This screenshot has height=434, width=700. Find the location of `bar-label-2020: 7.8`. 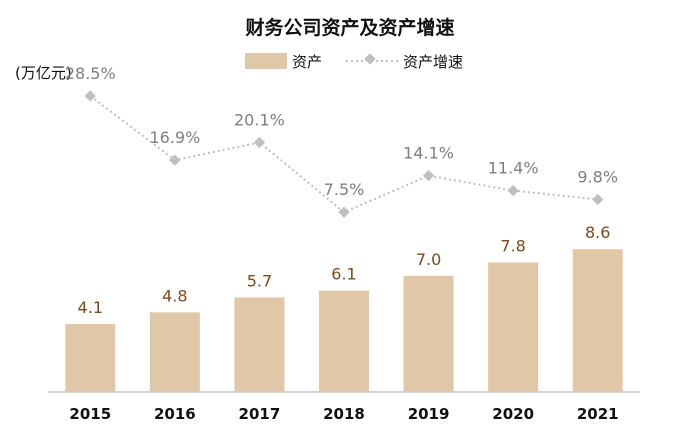

bar-label-2020: 7.8 is located at coordinates (512, 246).